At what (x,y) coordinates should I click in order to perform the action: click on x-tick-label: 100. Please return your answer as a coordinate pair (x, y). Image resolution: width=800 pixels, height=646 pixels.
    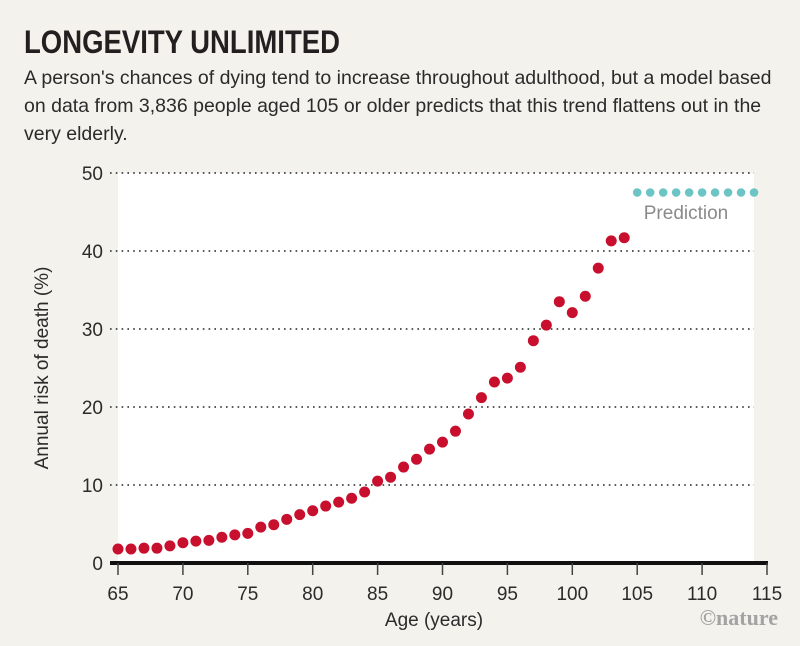
    Looking at the image, I should click on (572, 594).